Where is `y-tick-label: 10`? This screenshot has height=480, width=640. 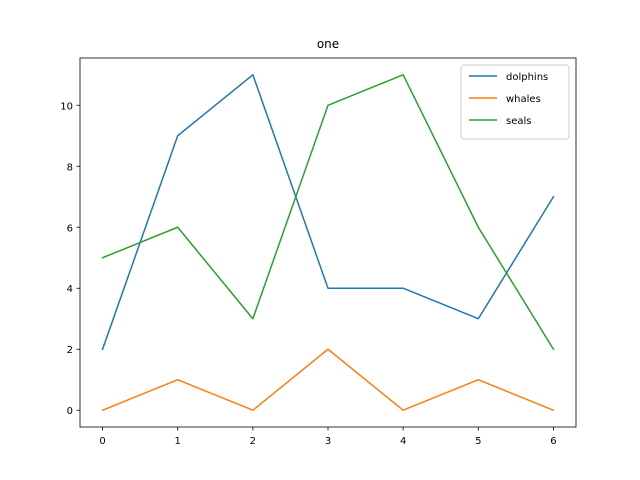 y-tick-label: 10 is located at coordinates (66, 106).